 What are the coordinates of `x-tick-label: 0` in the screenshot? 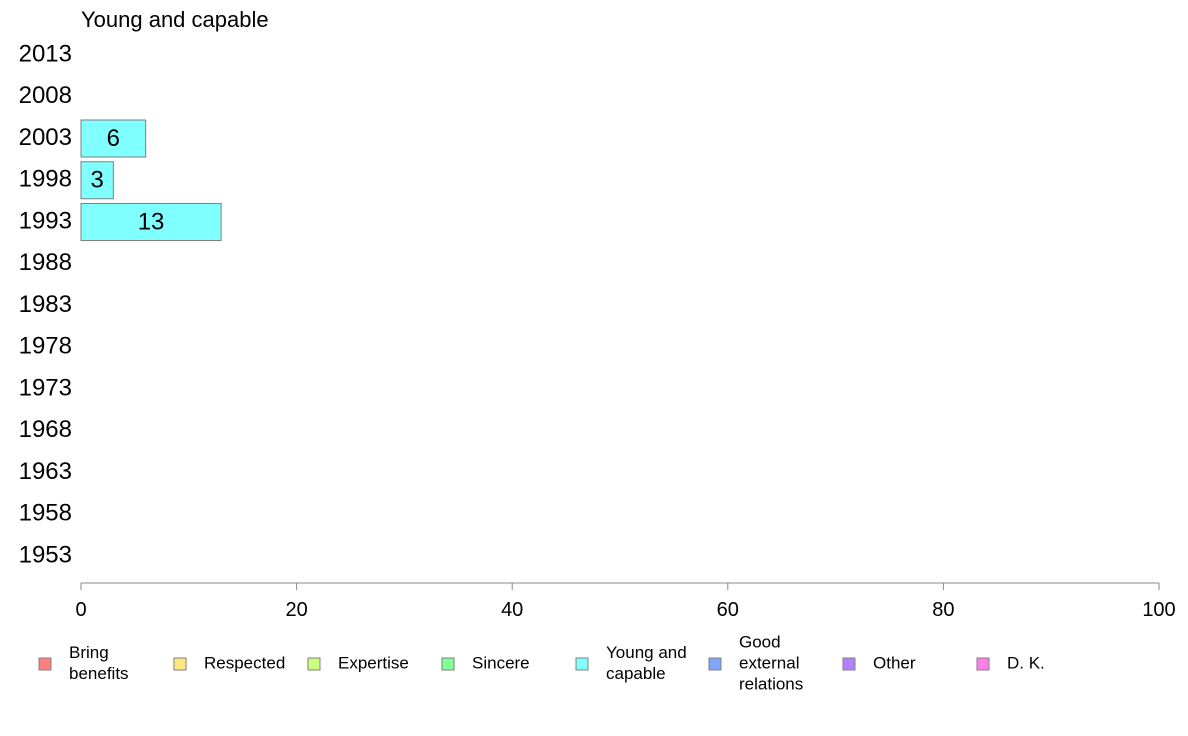 It's located at (80, 610).